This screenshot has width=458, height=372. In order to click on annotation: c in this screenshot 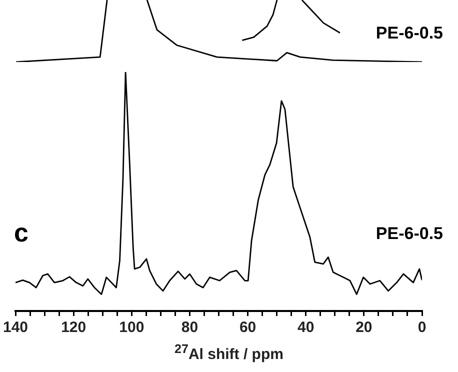, I will do `click(21, 233)`.